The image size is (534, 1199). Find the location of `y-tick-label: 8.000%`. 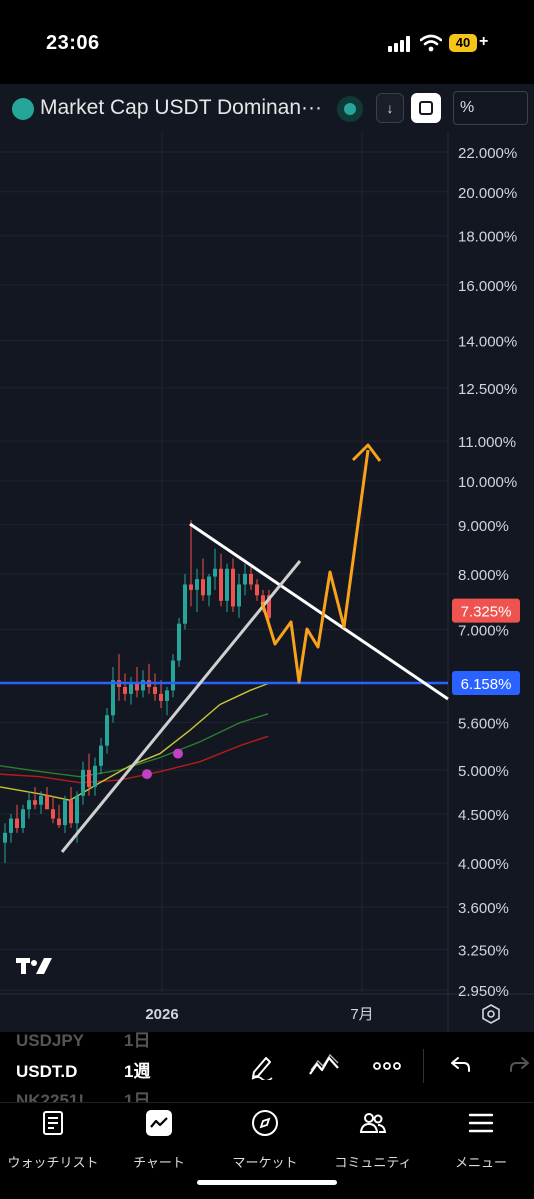

y-tick-label: 8.000% is located at coordinates (483, 575).